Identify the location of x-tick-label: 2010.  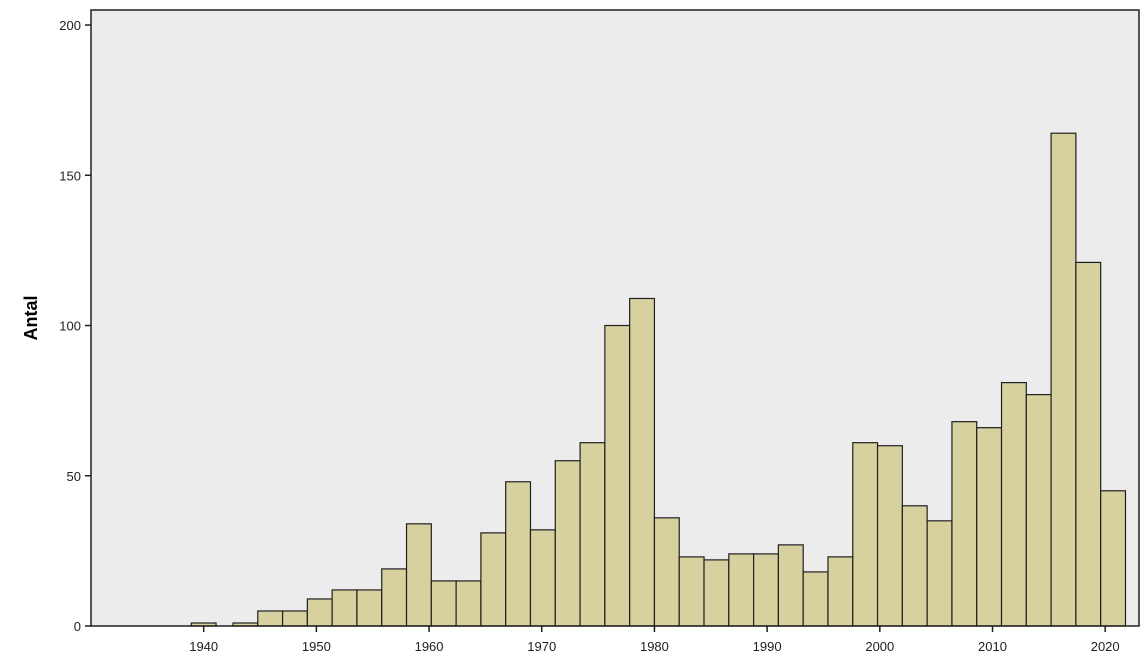
(992, 646).